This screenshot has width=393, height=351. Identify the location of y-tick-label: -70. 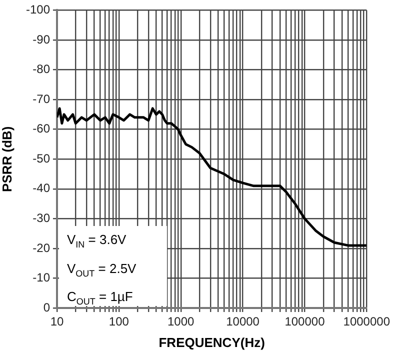
(41, 99).